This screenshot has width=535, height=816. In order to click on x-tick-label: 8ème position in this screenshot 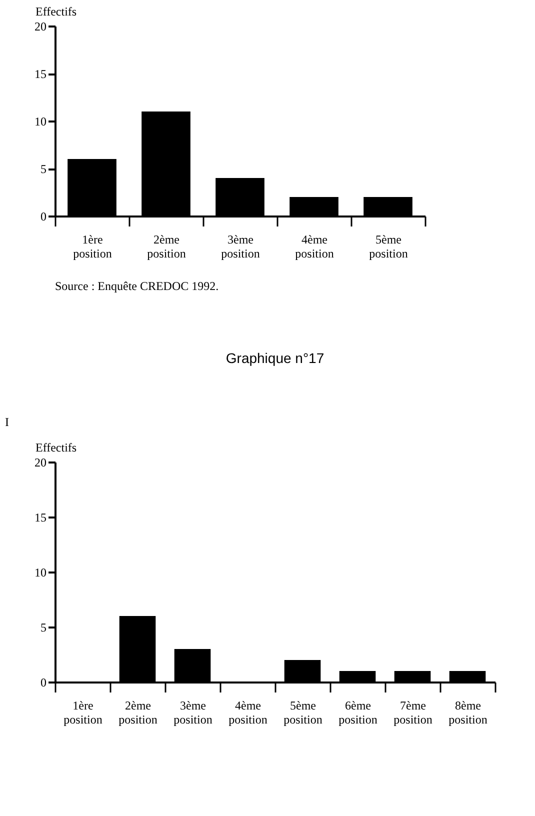, I will do `click(468, 712)`.